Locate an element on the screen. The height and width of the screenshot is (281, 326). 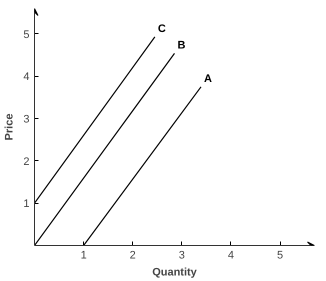
y-axis-title: Price is located at coordinates (9, 127).